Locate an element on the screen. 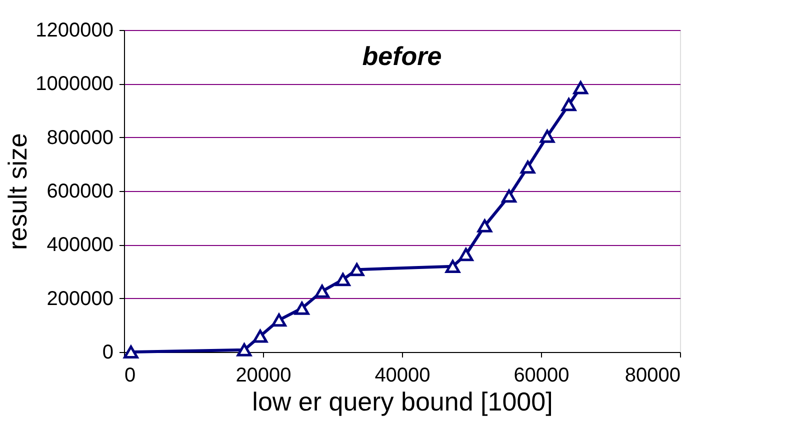 This screenshot has height=442, width=792. y-tick-label: 200000 is located at coordinates (80, 299).